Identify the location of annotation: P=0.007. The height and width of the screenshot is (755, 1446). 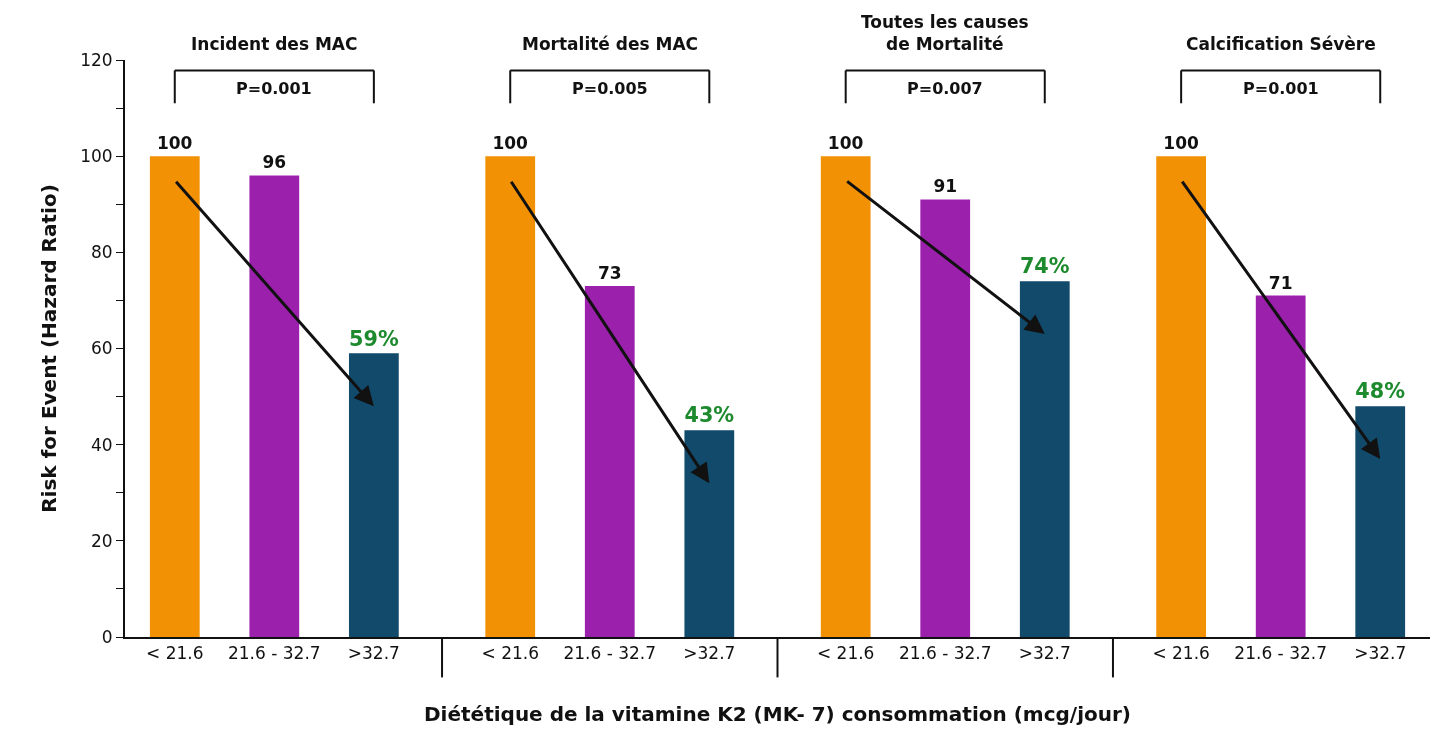
(945, 88).